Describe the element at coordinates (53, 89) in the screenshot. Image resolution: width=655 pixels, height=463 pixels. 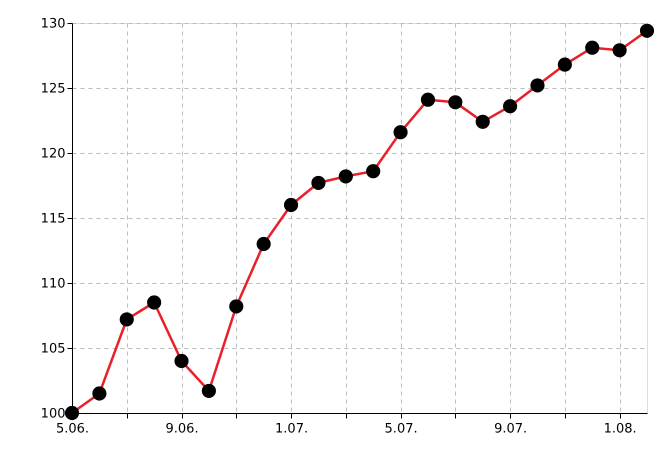
I see `y-tick-label: 125` at that location.